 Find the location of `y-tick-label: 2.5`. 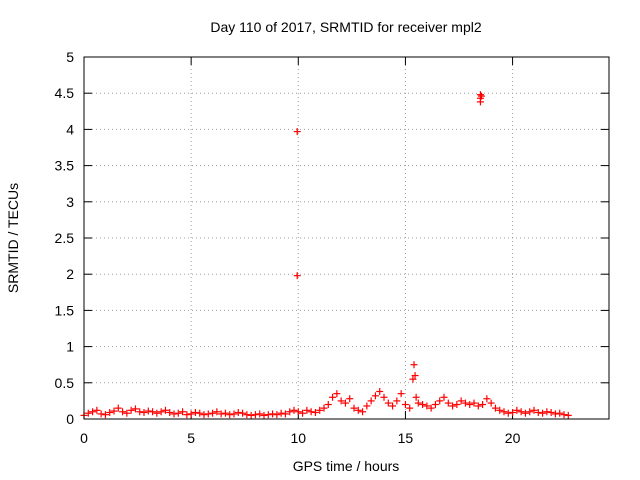

y-tick-label: 2.5 is located at coordinates (65, 238).